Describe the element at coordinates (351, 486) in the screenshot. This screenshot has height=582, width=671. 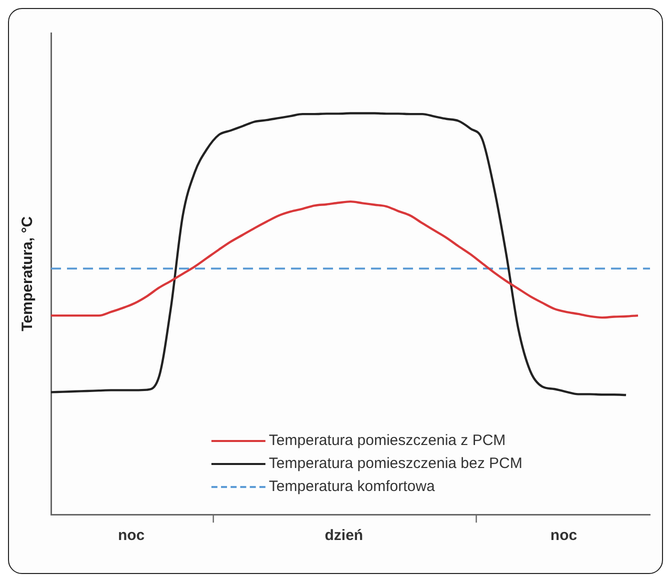
I see `legend-label: Temperatura komfortowa` at that location.